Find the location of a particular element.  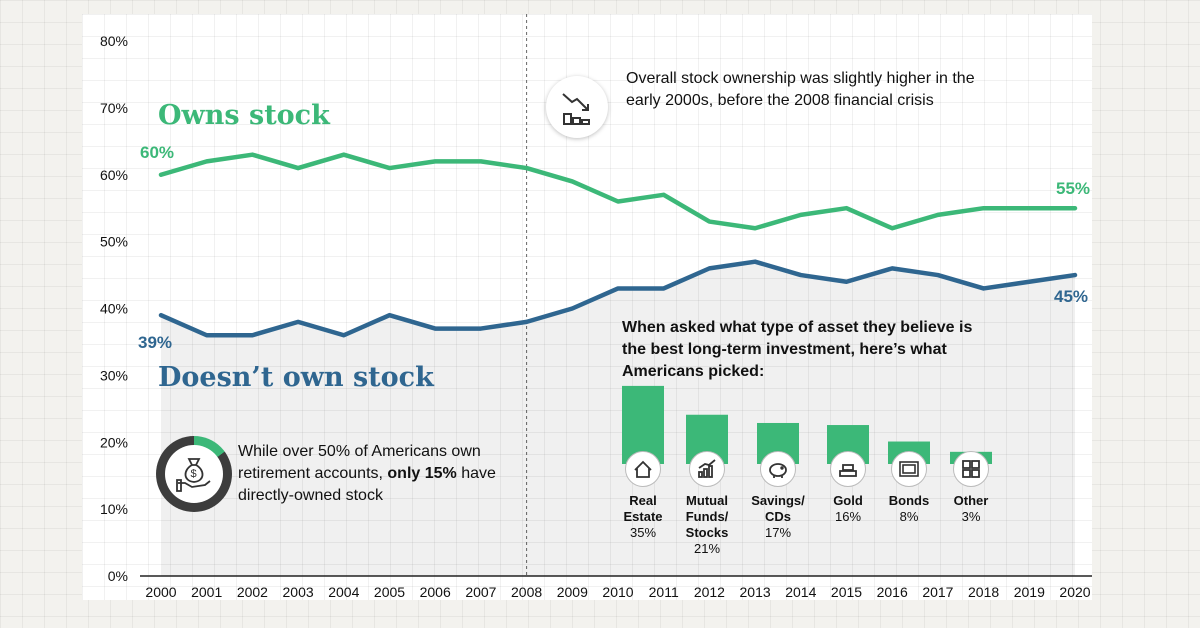

y-axis: 0% 10% 20% 30% 40% 50% 60% 70% 80% is located at coordinates (114, 308).